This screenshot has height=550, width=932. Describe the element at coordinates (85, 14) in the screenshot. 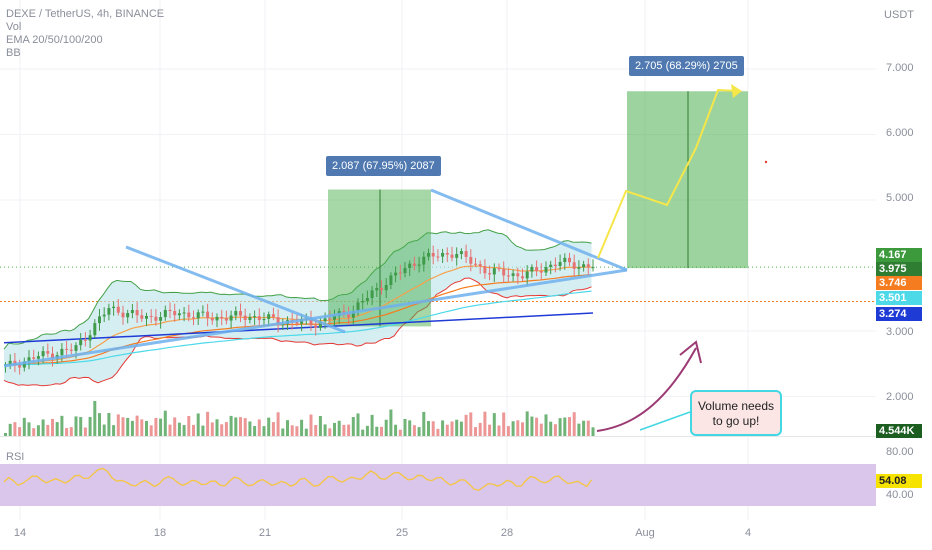

I see `legend-symbol: DEXE / TetherUS, 4h, BINANCE` at that location.